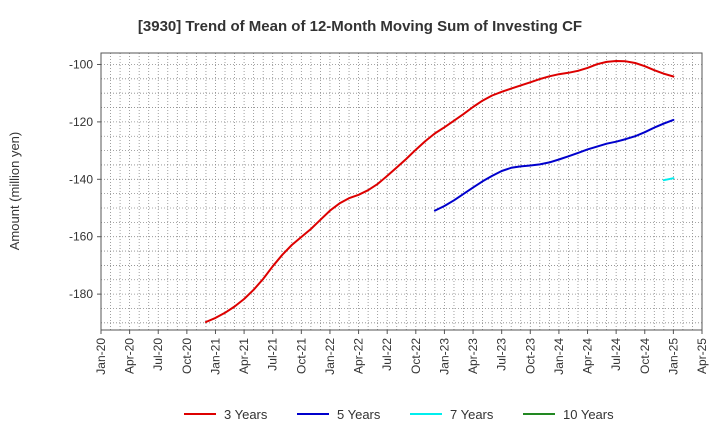  I want to click on x-tick-label: Oct-21, so click(301, 356).